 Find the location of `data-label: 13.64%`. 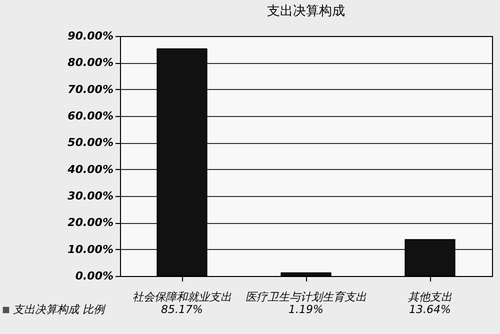

data-label: 13.64% is located at coordinates (430, 309).